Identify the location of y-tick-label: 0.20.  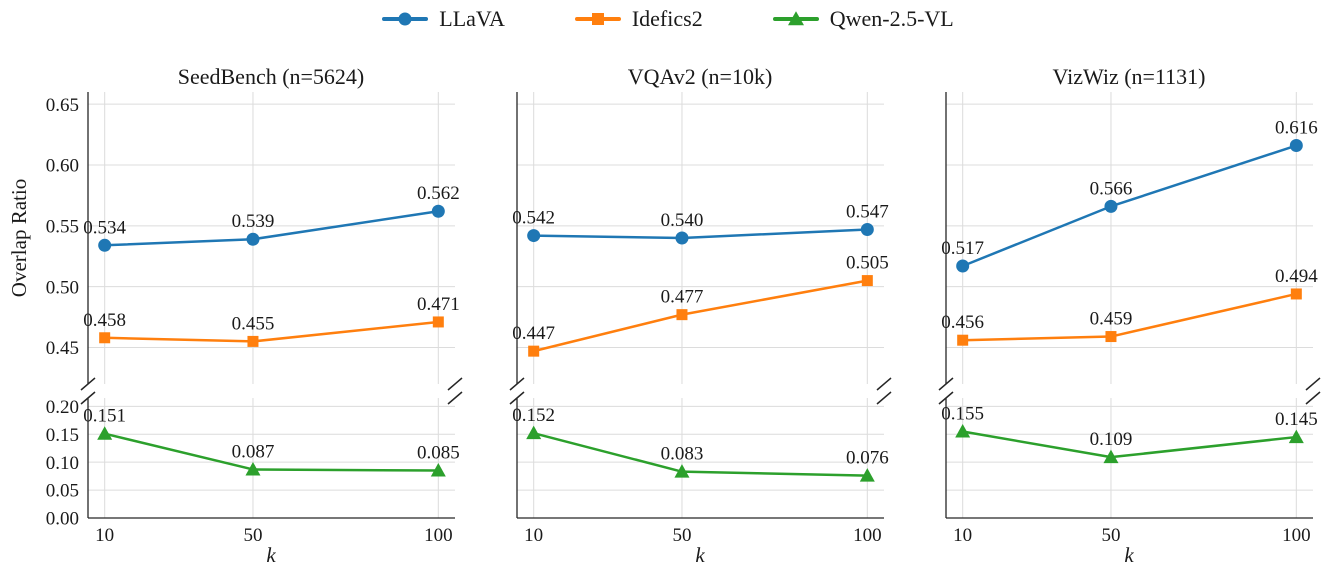
(62, 407).